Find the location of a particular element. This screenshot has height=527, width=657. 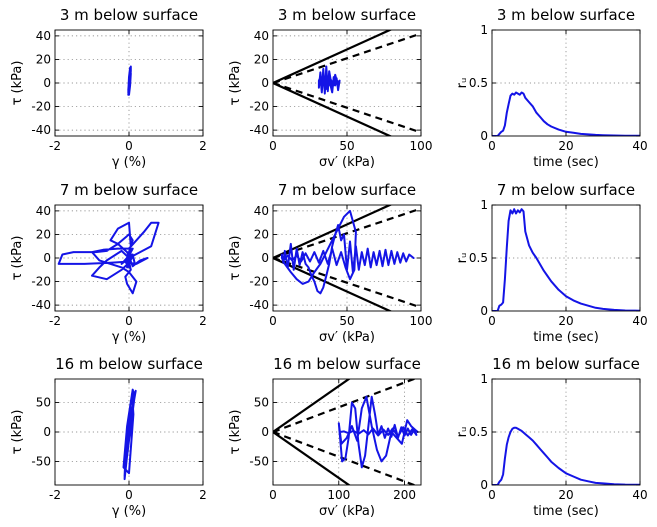

chart-title: 16 m below surface is located at coordinates (566, 364).